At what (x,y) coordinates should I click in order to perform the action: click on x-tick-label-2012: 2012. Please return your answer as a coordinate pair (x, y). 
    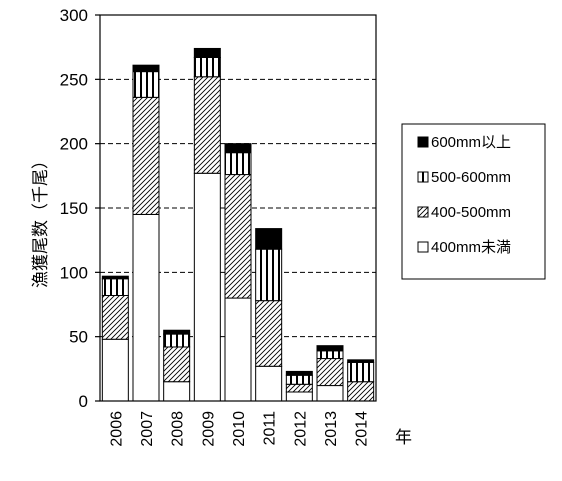
    Looking at the image, I should click on (300, 429).